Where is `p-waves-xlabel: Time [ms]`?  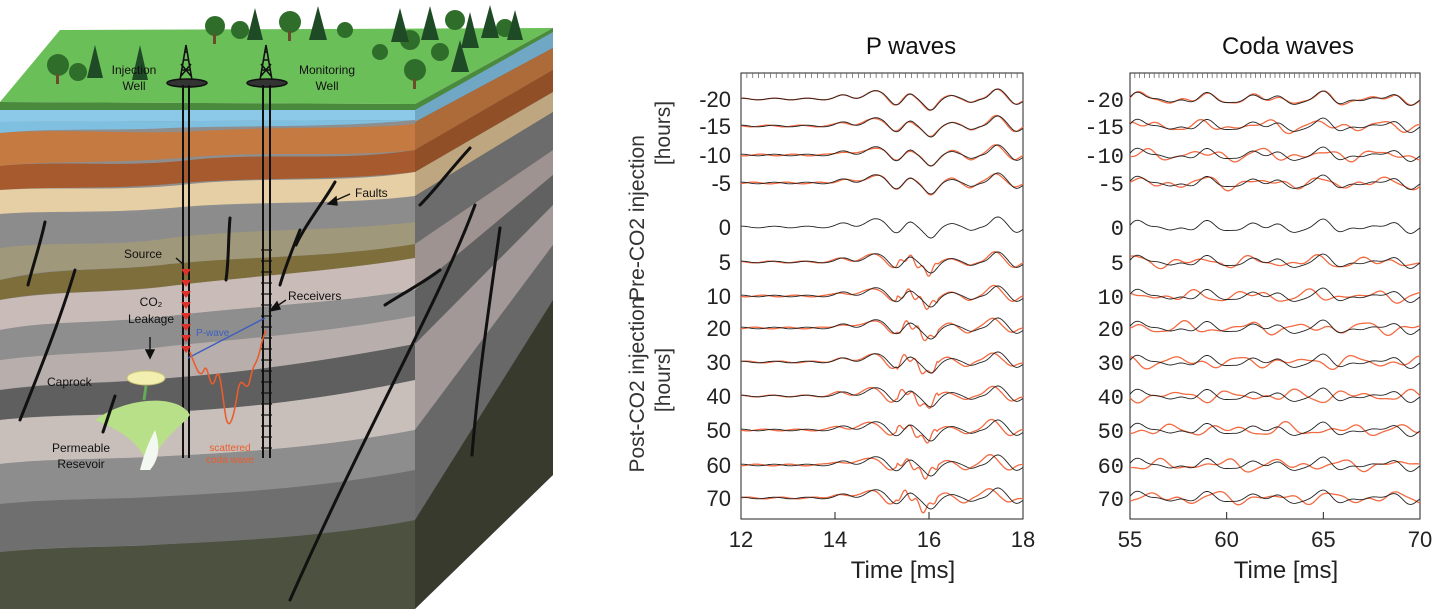
p-waves-xlabel: Time [ms] is located at coordinates (903, 570).